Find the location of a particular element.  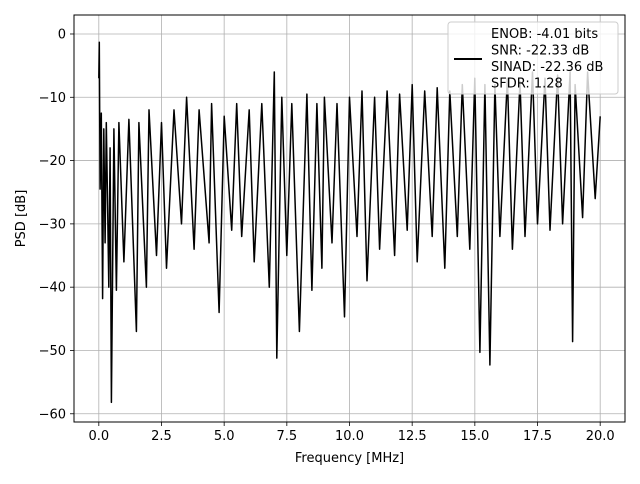

y-tick-label: −50 is located at coordinates (52, 351).